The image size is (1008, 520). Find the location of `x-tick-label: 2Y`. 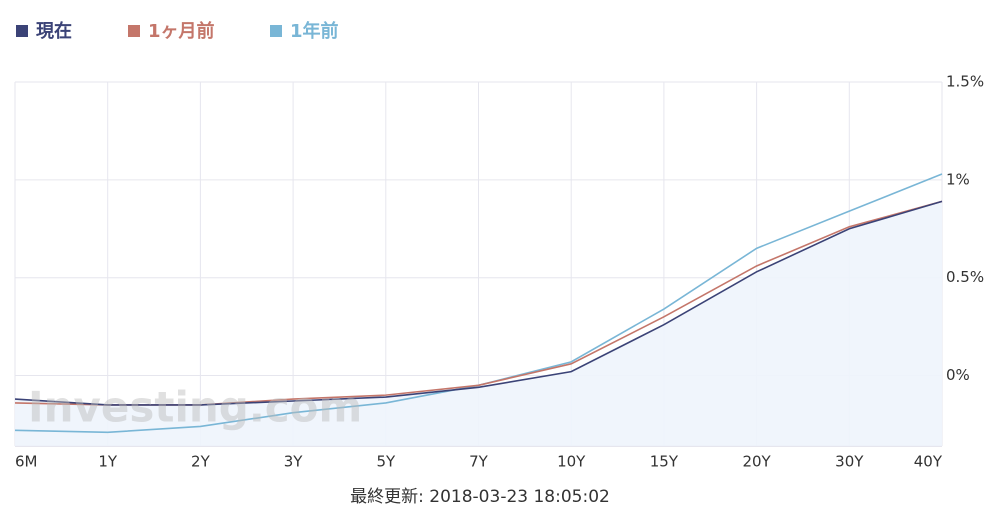

x-tick-label: 2Y is located at coordinates (201, 462).